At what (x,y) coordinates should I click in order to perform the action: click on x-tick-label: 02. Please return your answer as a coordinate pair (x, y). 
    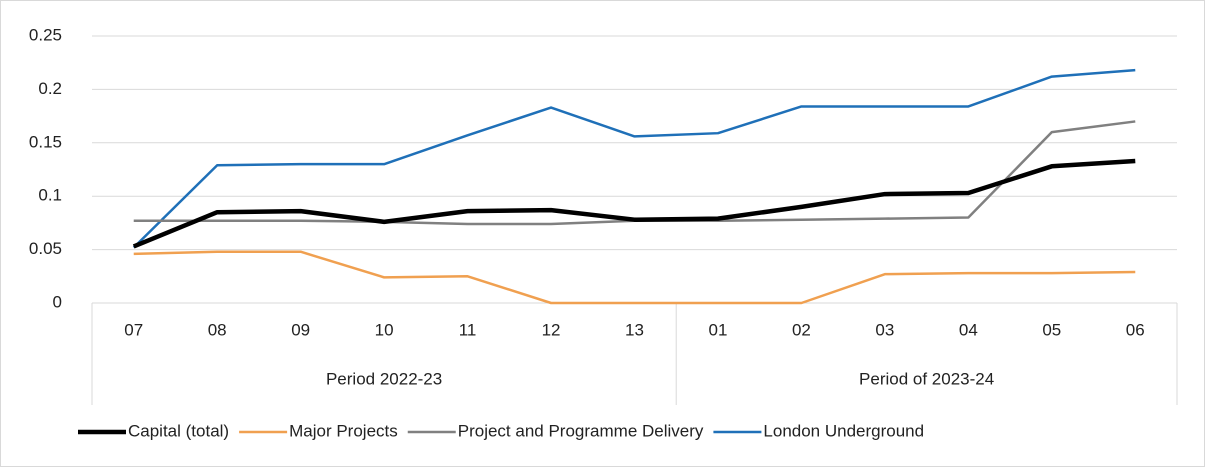
    Looking at the image, I should click on (801, 329).